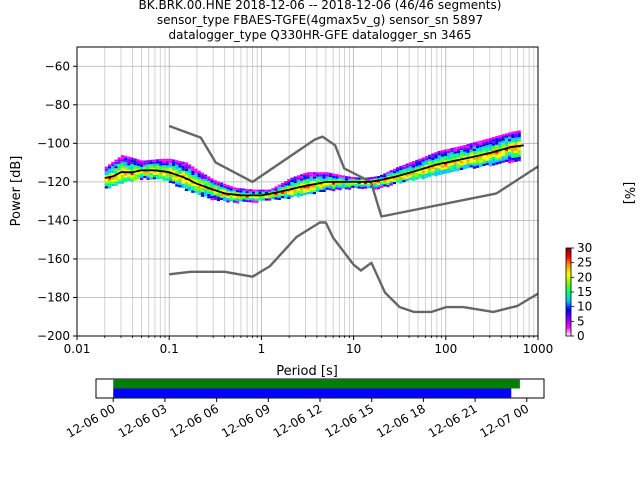  What do you see at coordinates (53, 143) in the screenshot?
I see `y-tick-label: −100` at bounding box center [53, 143].